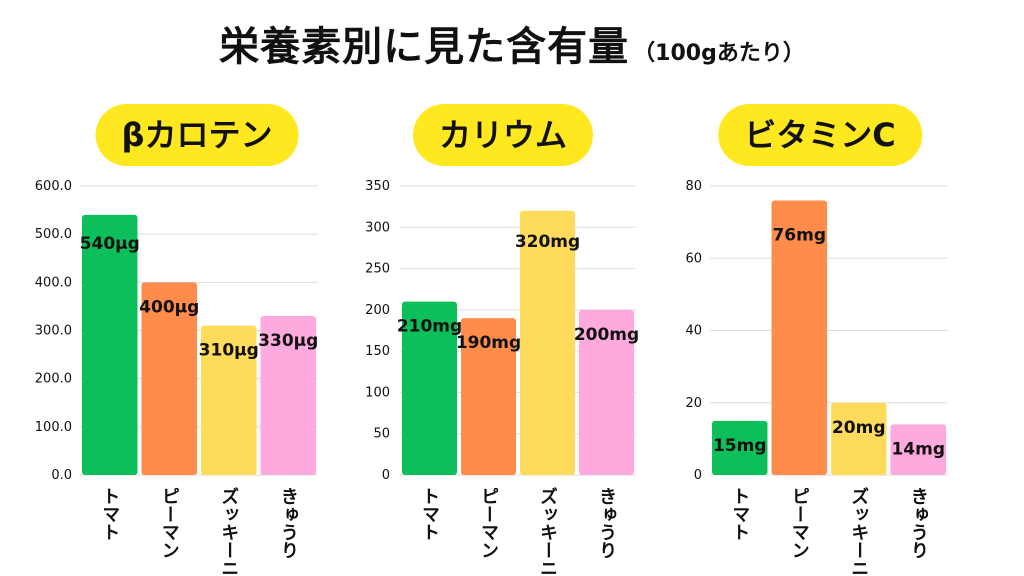 This screenshot has height=576, width=1024. What do you see at coordinates (503, 135) in the screenshot?
I see `chart-title-pill: カリウム` at bounding box center [503, 135].